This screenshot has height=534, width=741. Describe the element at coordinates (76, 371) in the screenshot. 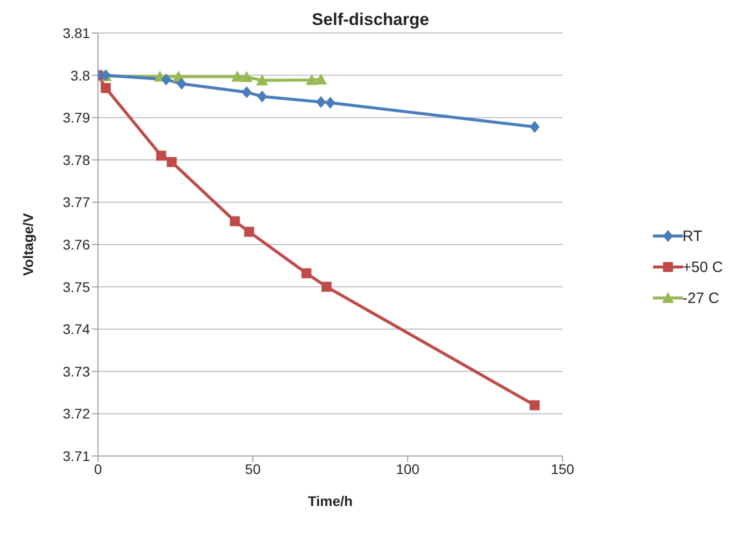

I see `y-tick-label: 3.73` at that location.